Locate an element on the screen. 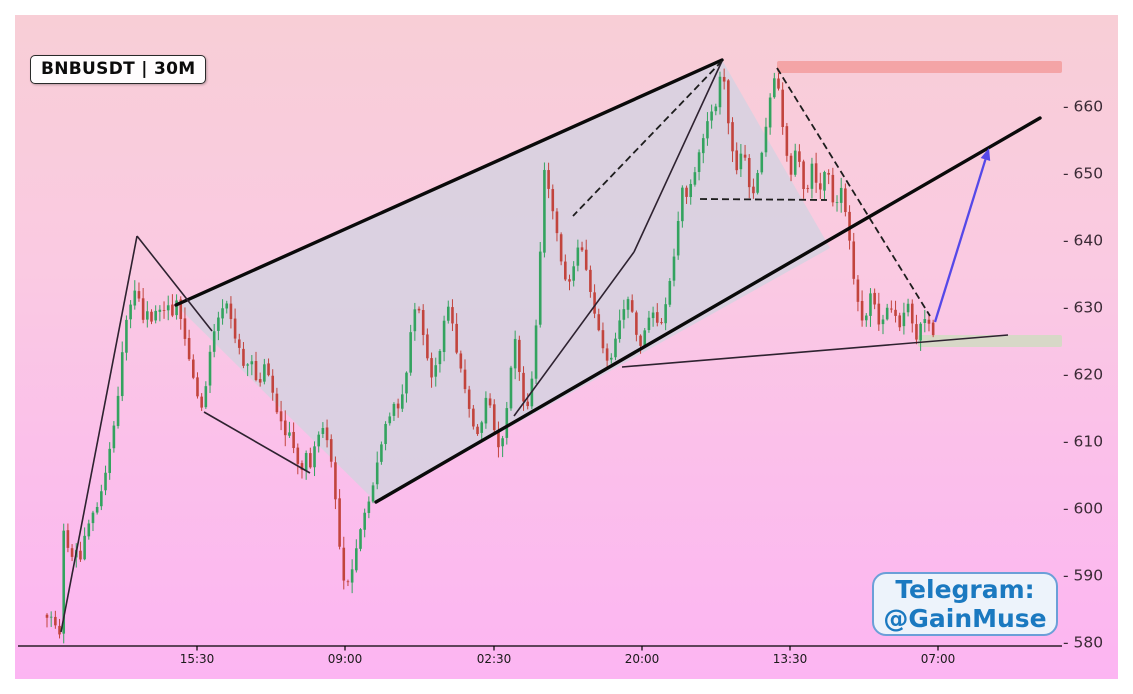 The image size is (1133, 694). x-axis-tick-label: 13:30 is located at coordinates (790, 659).